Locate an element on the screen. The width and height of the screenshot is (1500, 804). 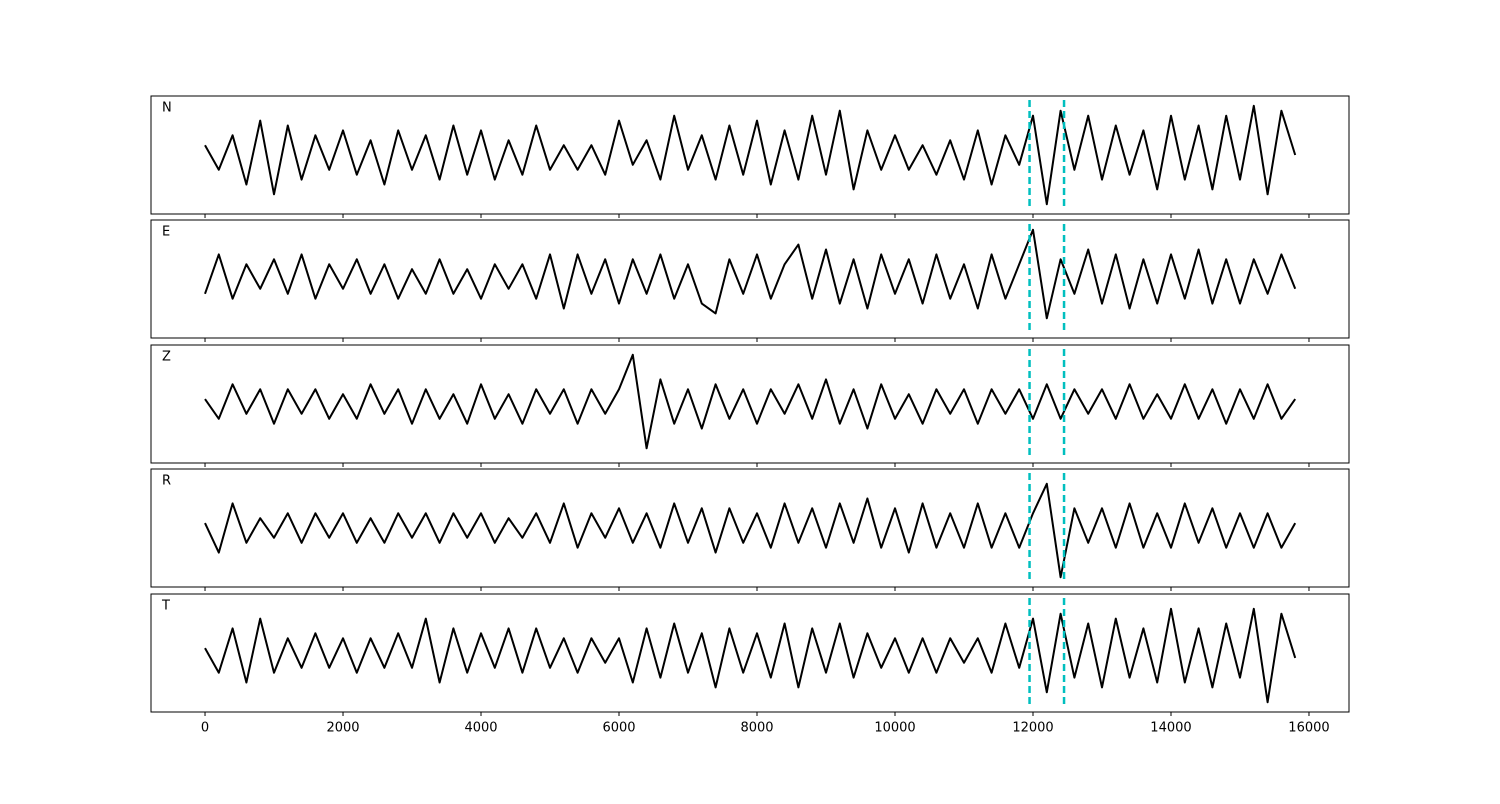
x-tick-label: 14000 is located at coordinates (1170, 728).